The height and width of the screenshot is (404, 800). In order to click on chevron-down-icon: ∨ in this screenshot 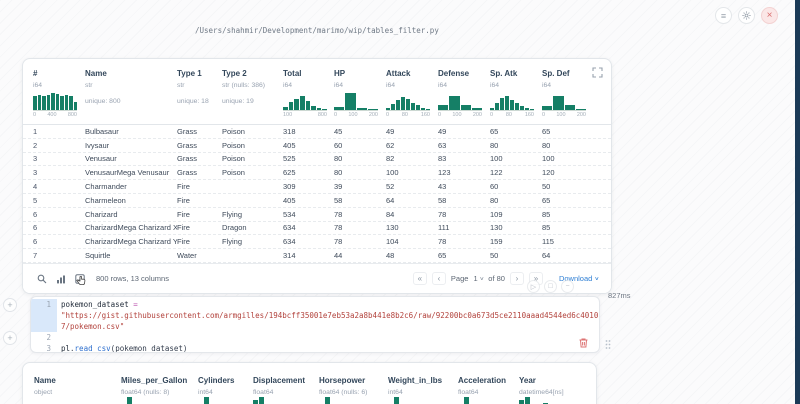, I will do `click(481, 278)`.